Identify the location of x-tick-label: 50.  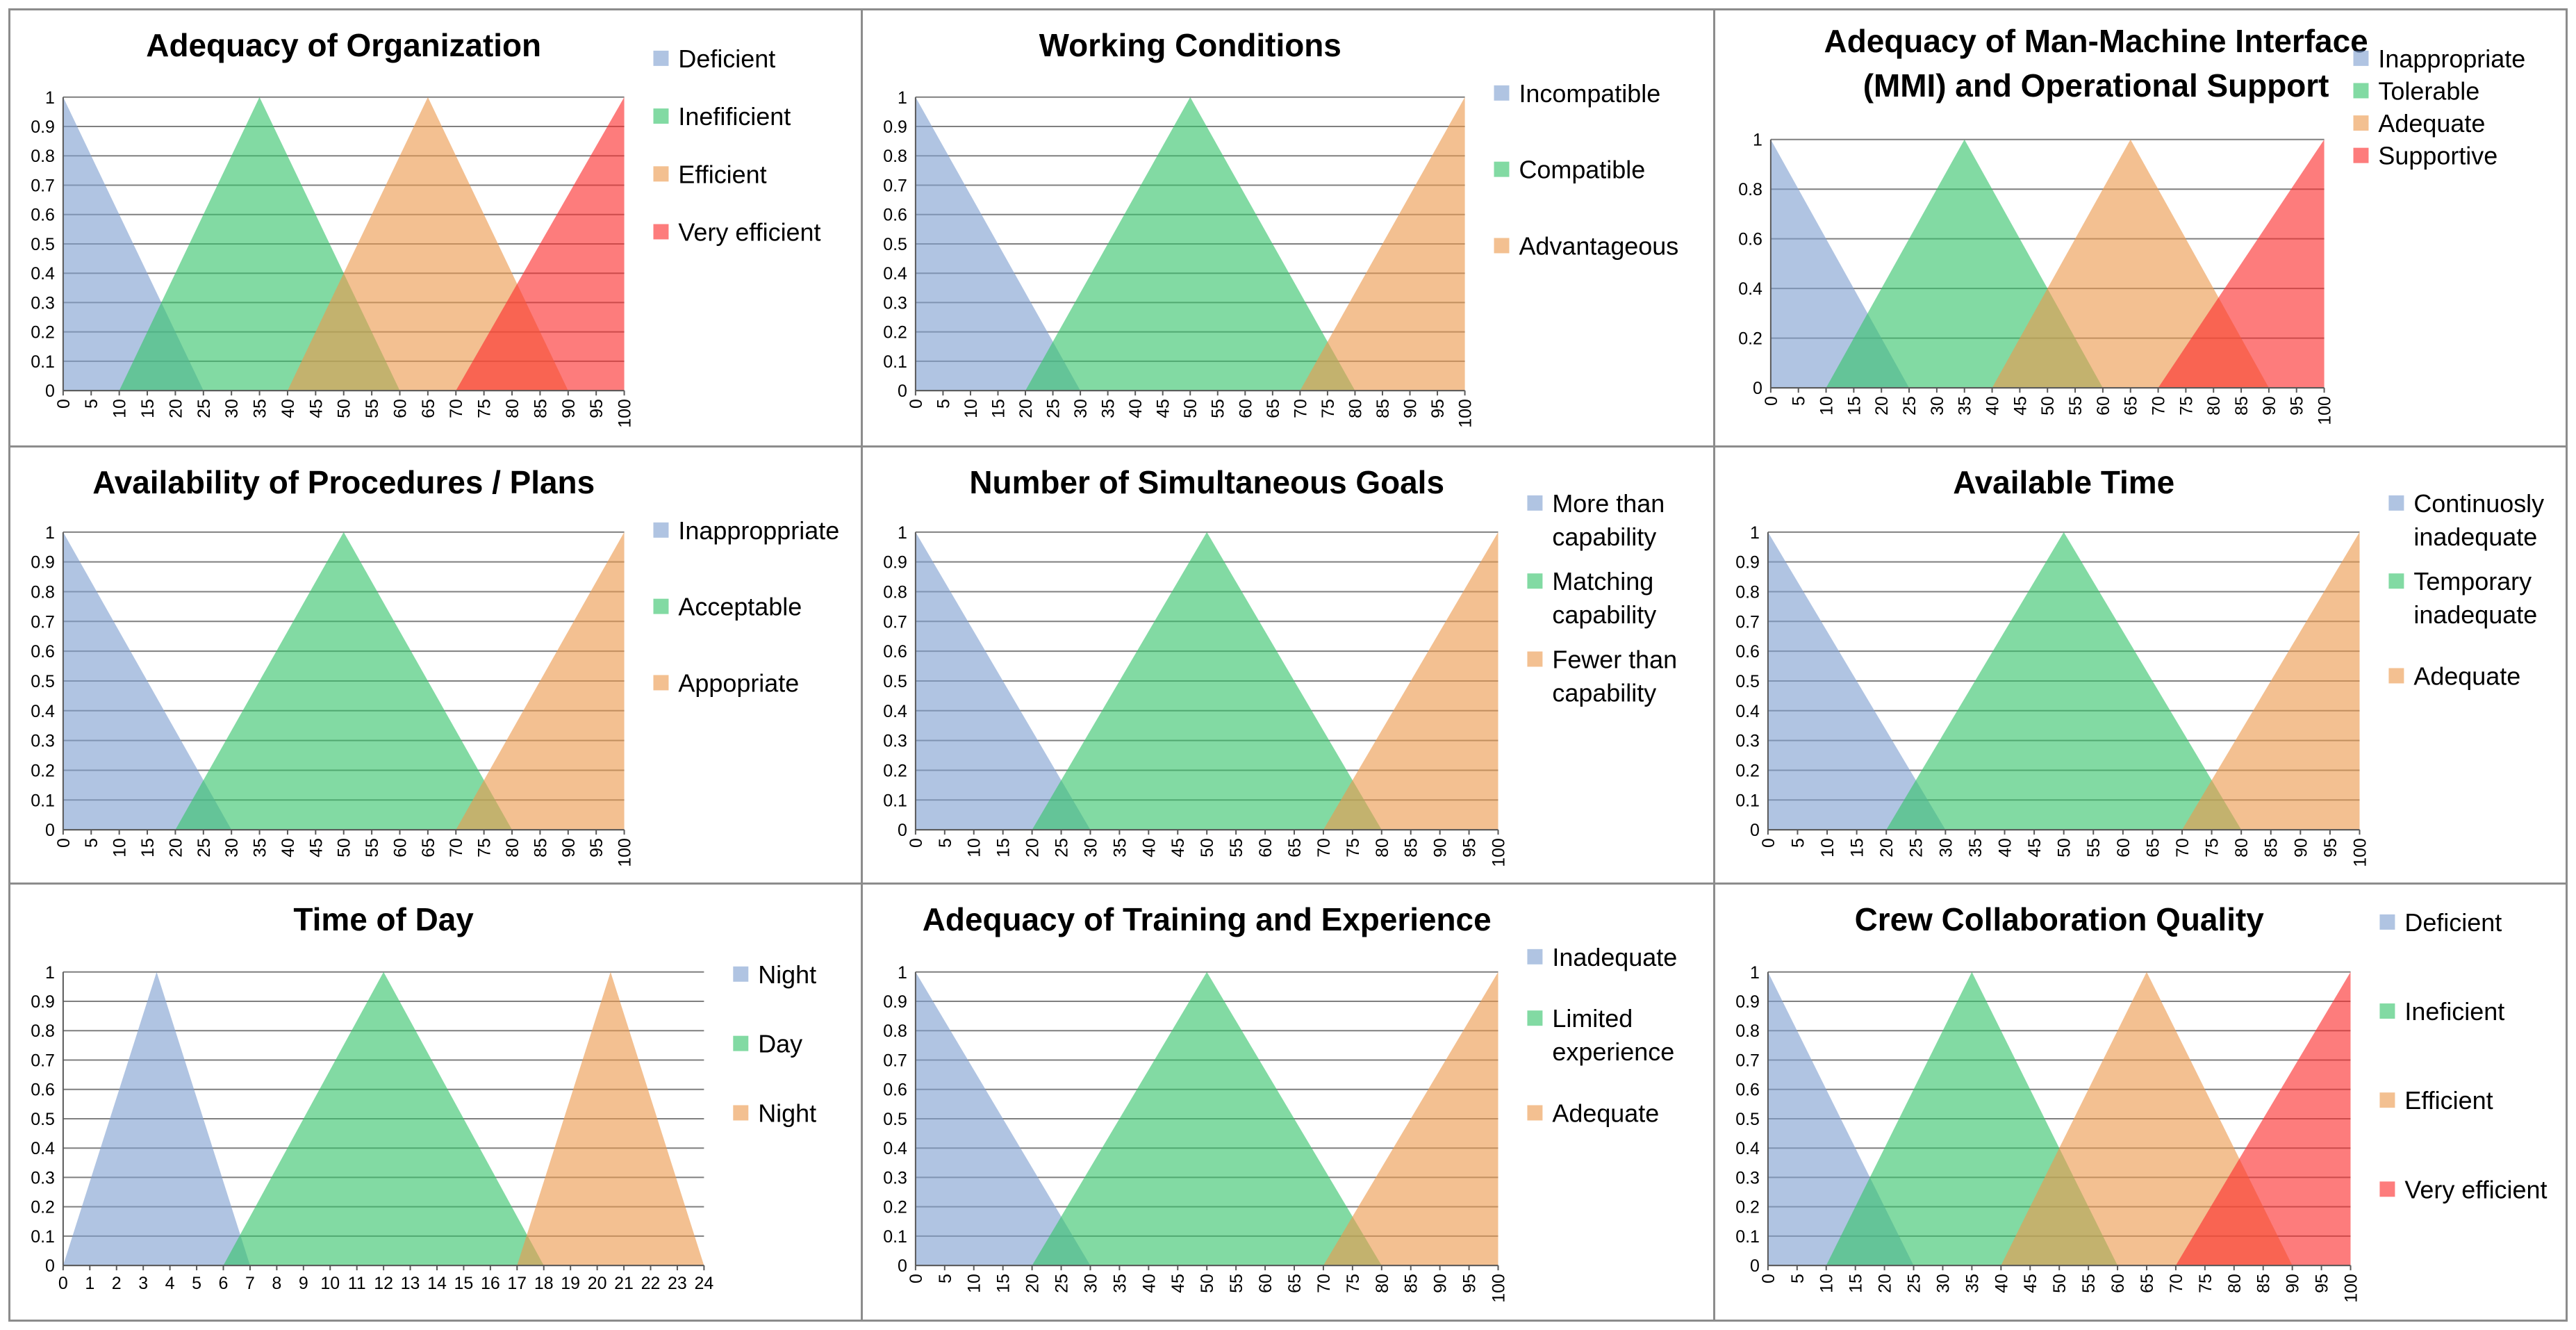
(345, 409).